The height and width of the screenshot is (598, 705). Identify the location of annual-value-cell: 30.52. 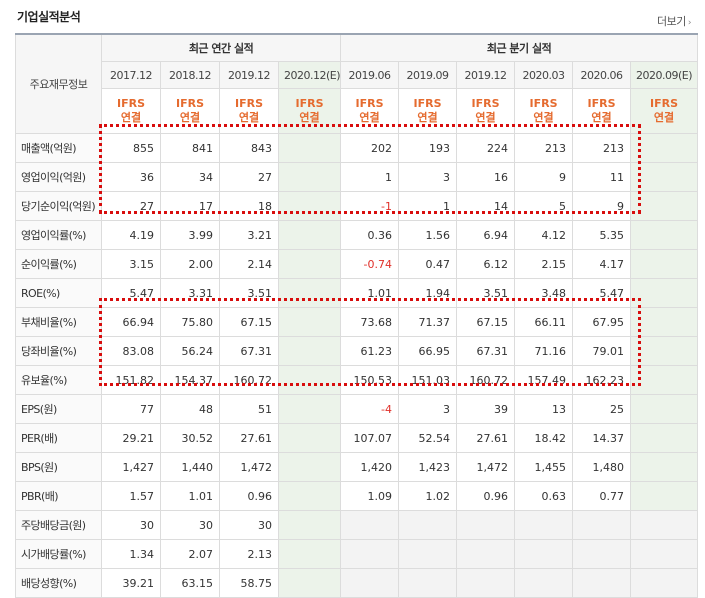
(190, 438).